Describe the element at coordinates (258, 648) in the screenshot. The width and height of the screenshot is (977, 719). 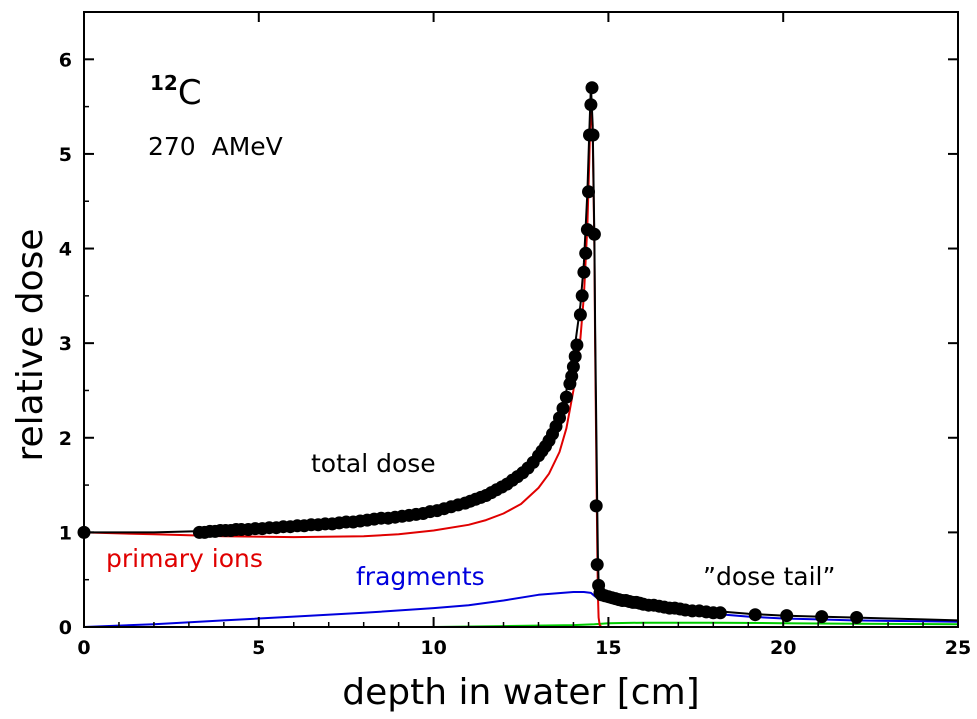
I see `x-tick-label: 5` at that location.